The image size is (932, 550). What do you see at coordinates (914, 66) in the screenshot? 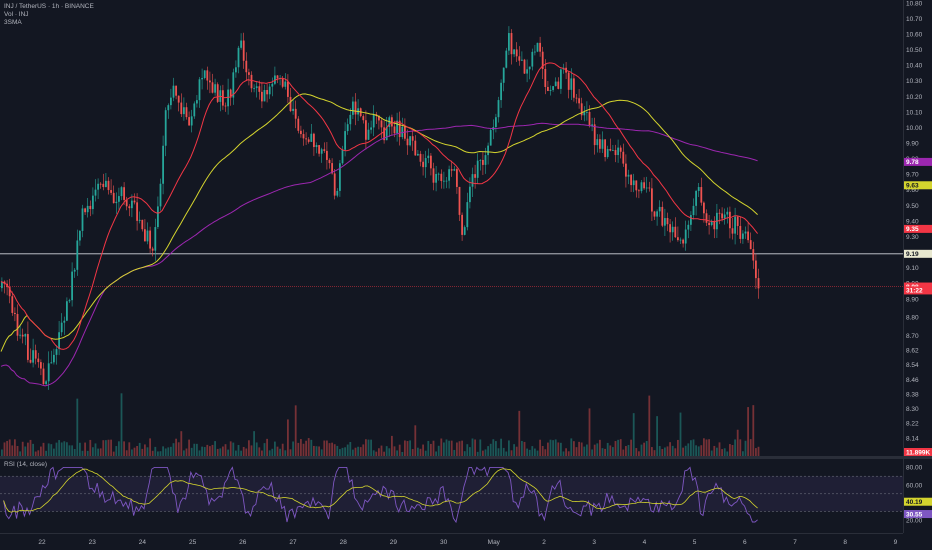
I see `price-tick-label: 10.40` at bounding box center [914, 66].